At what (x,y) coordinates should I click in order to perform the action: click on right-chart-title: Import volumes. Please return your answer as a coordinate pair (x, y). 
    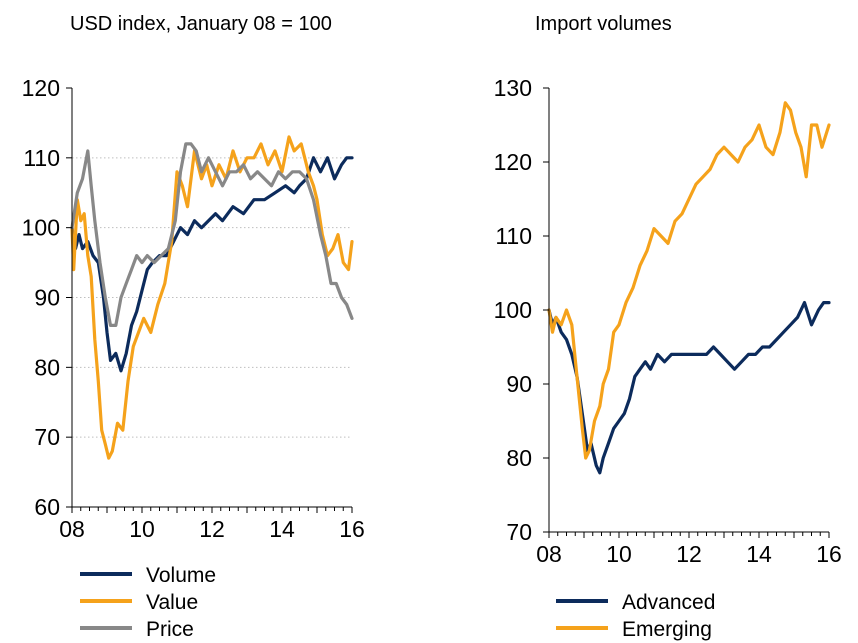
    Looking at the image, I should click on (603, 24).